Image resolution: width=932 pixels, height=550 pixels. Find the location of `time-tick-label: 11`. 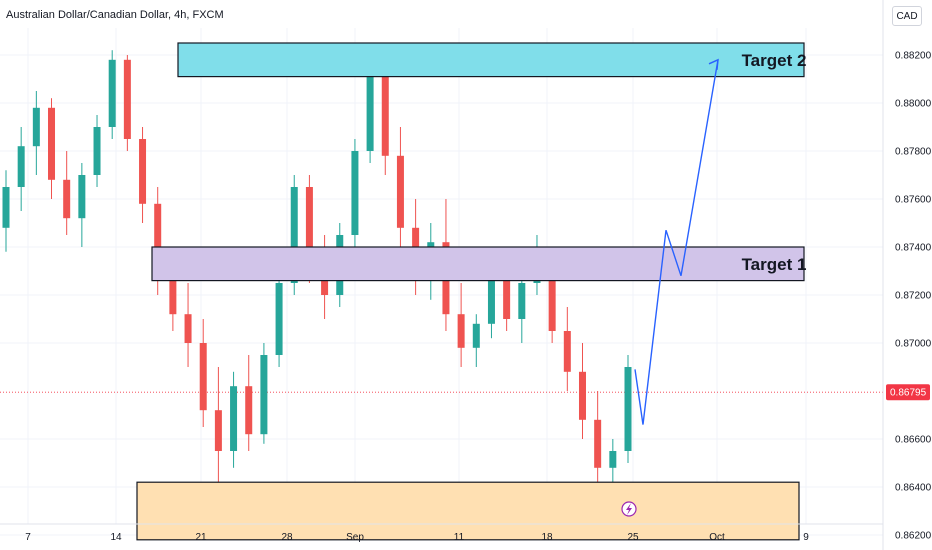

time-tick-label: 11 is located at coordinates (459, 537).